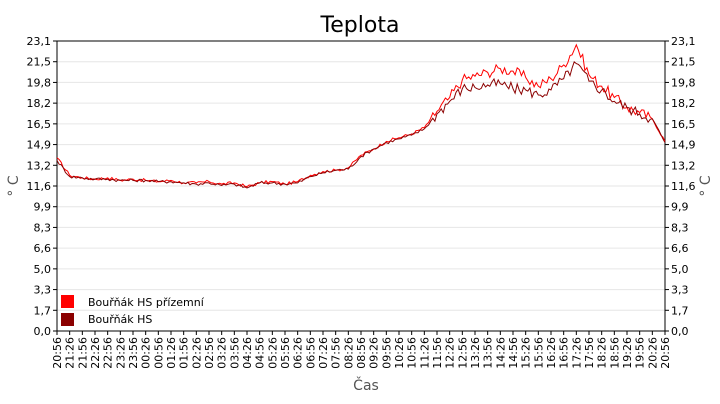 Image resolution: width=720 pixels, height=404 pixels. Describe the element at coordinates (43, 331) in the screenshot. I see `y-tick-label-left: 0,0` at that location.